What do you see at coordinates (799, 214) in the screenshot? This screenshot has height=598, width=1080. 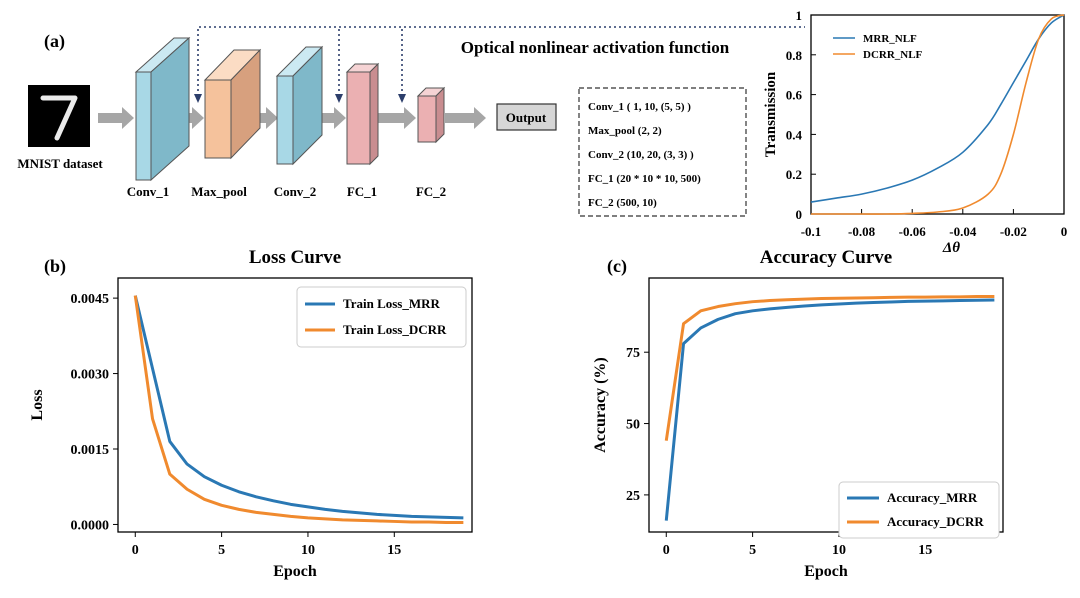 I see `y-tick-label: 0` at bounding box center [799, 214].